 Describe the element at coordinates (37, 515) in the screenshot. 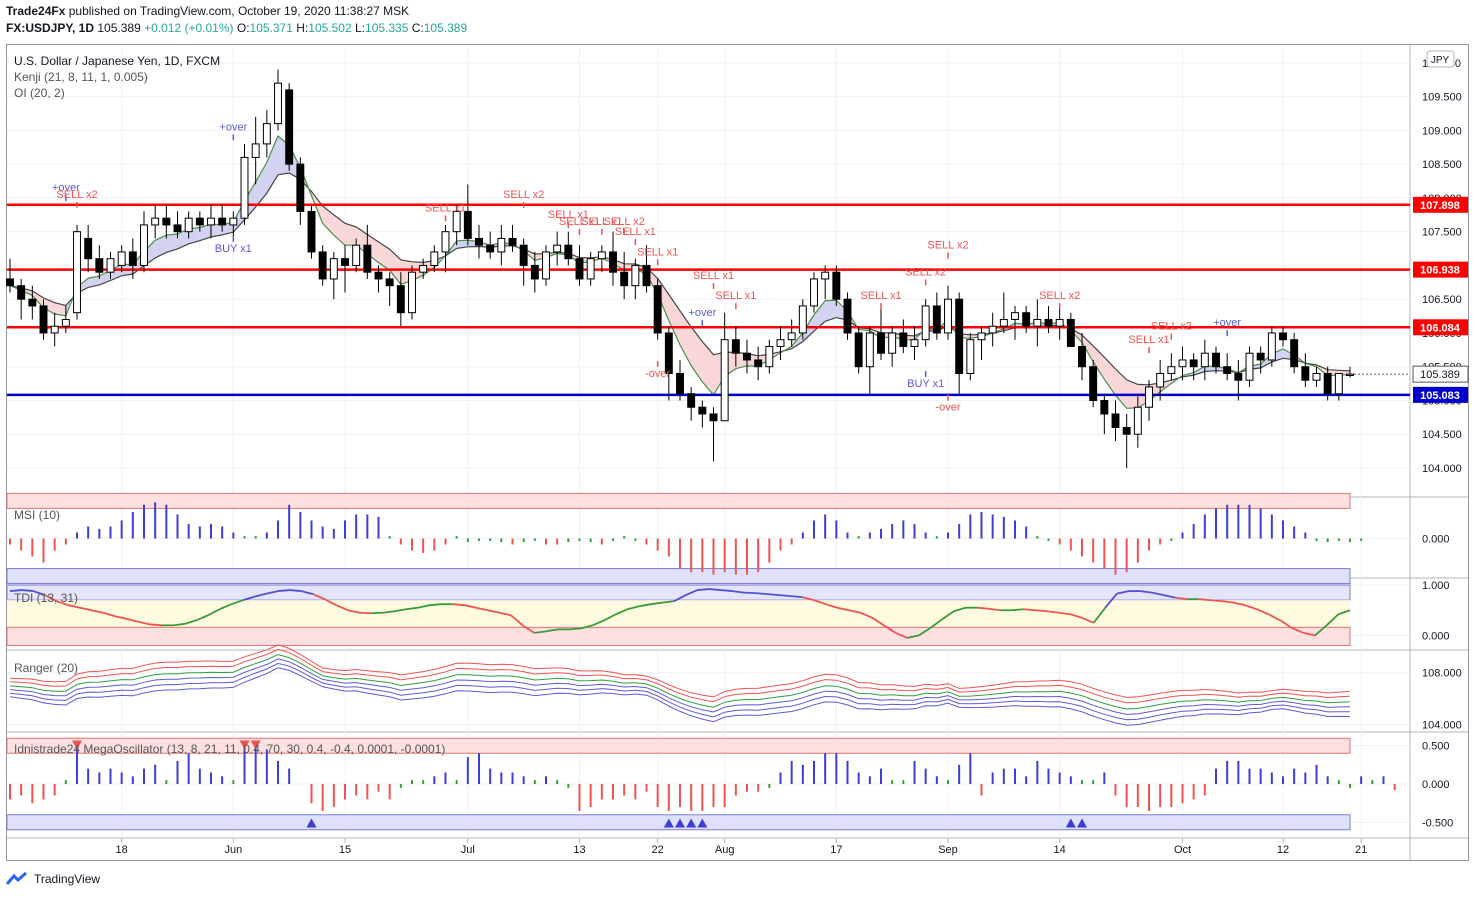

I see `msi-pane-title: MSI (10)` at that location.